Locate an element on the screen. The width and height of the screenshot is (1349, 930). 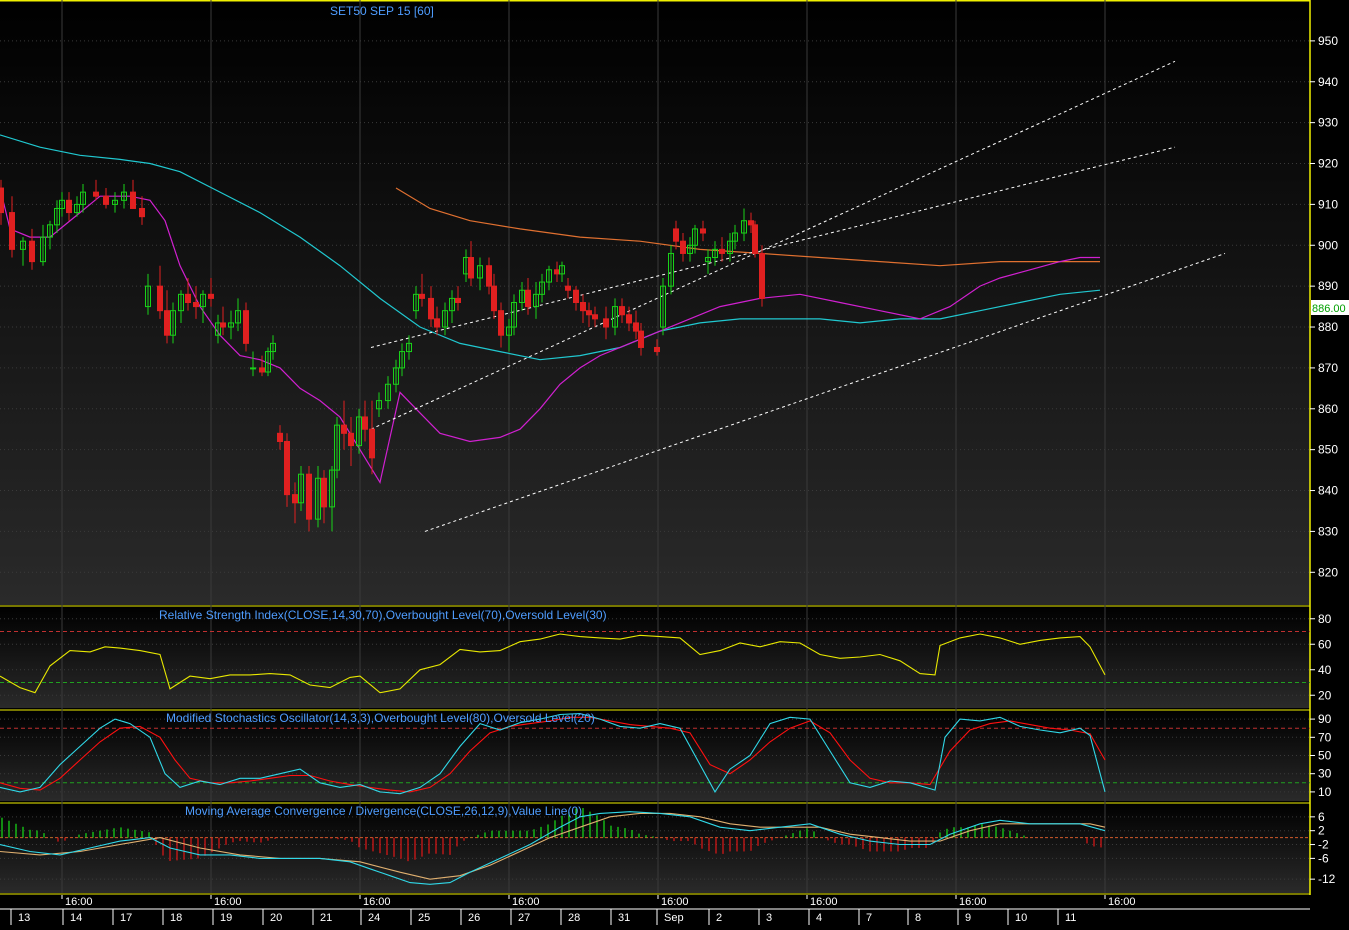
day-label: 7 is located at coordinates (869, 918).